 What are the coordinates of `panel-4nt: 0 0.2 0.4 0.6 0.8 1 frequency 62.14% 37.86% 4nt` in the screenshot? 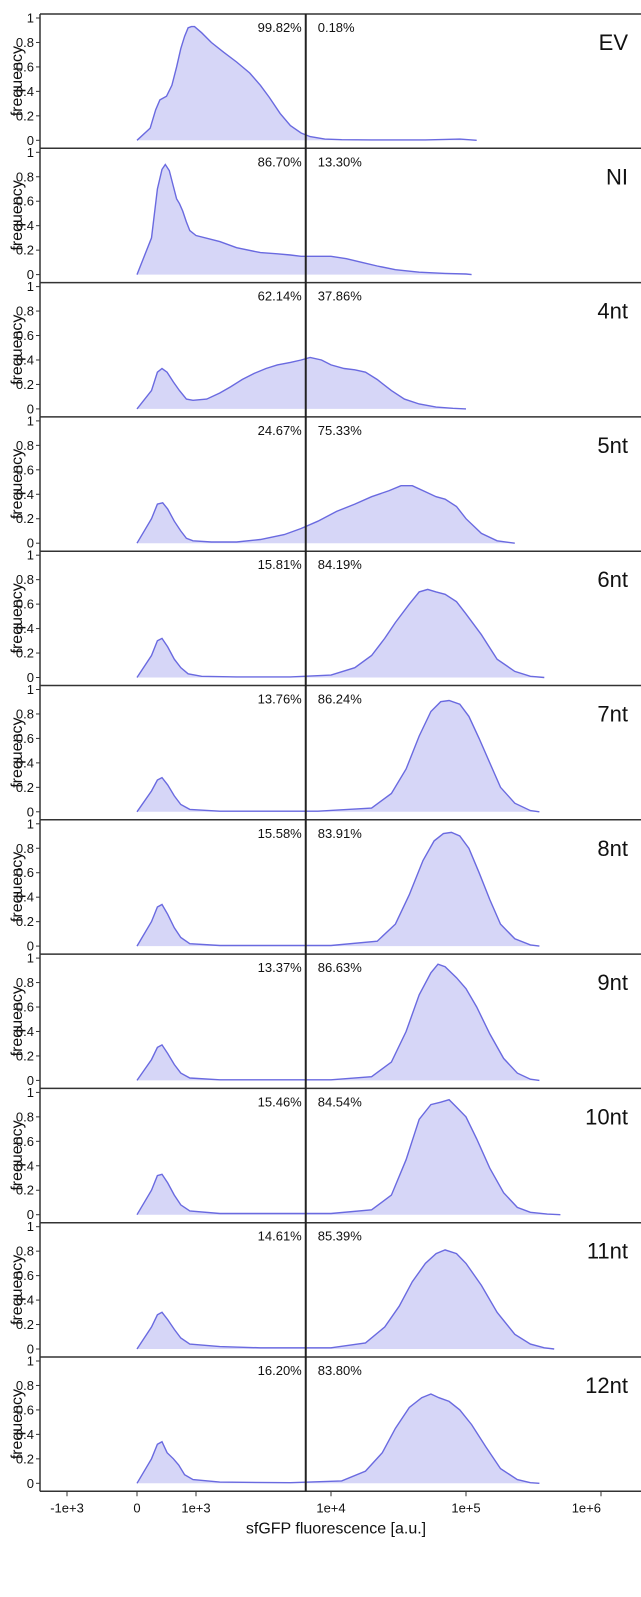 It's located at (325, 348).